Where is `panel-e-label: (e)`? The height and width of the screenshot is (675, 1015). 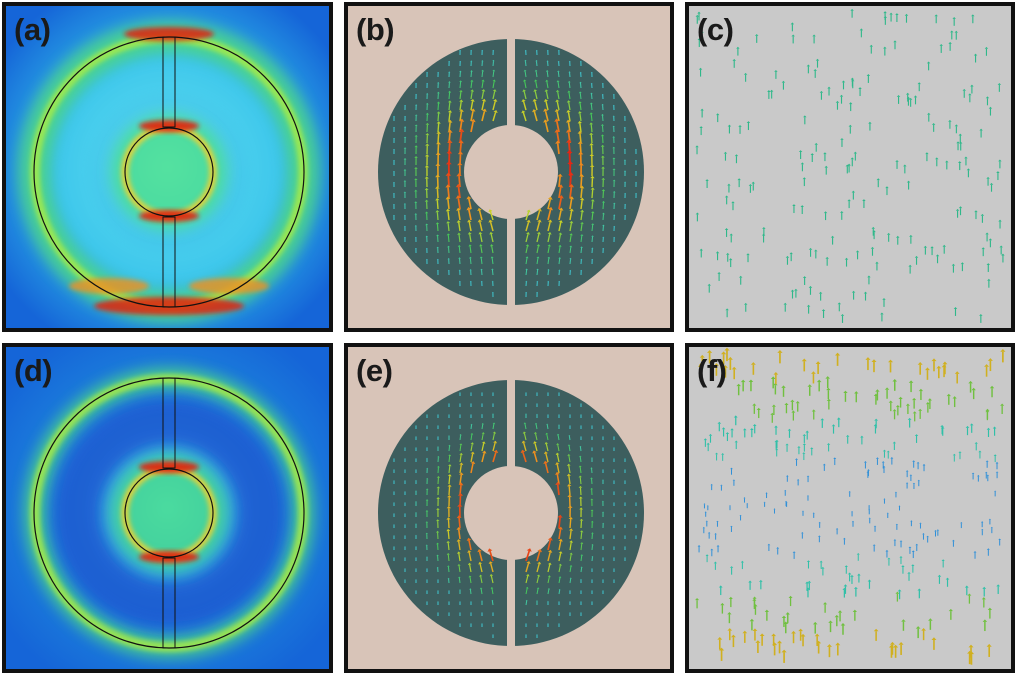 panel-e-label: (e) is located at coordinates (374, 370).